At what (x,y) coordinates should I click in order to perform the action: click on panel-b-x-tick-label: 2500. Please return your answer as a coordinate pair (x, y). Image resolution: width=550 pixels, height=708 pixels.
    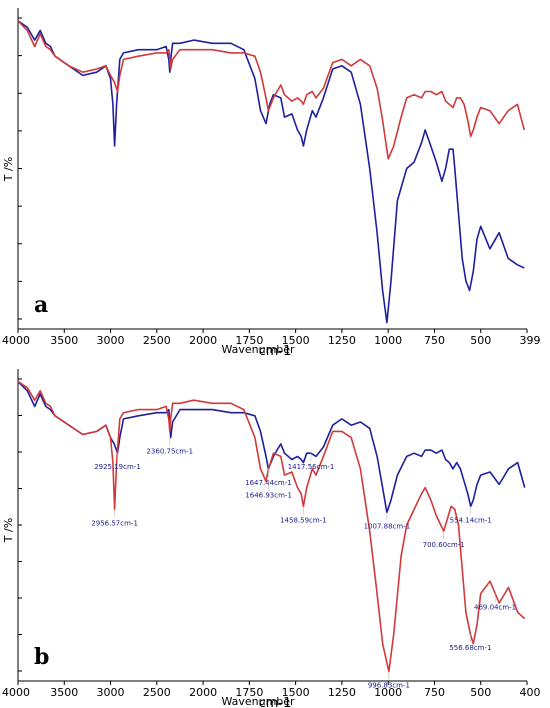
    Looking at the image, I should click on (157, 692).